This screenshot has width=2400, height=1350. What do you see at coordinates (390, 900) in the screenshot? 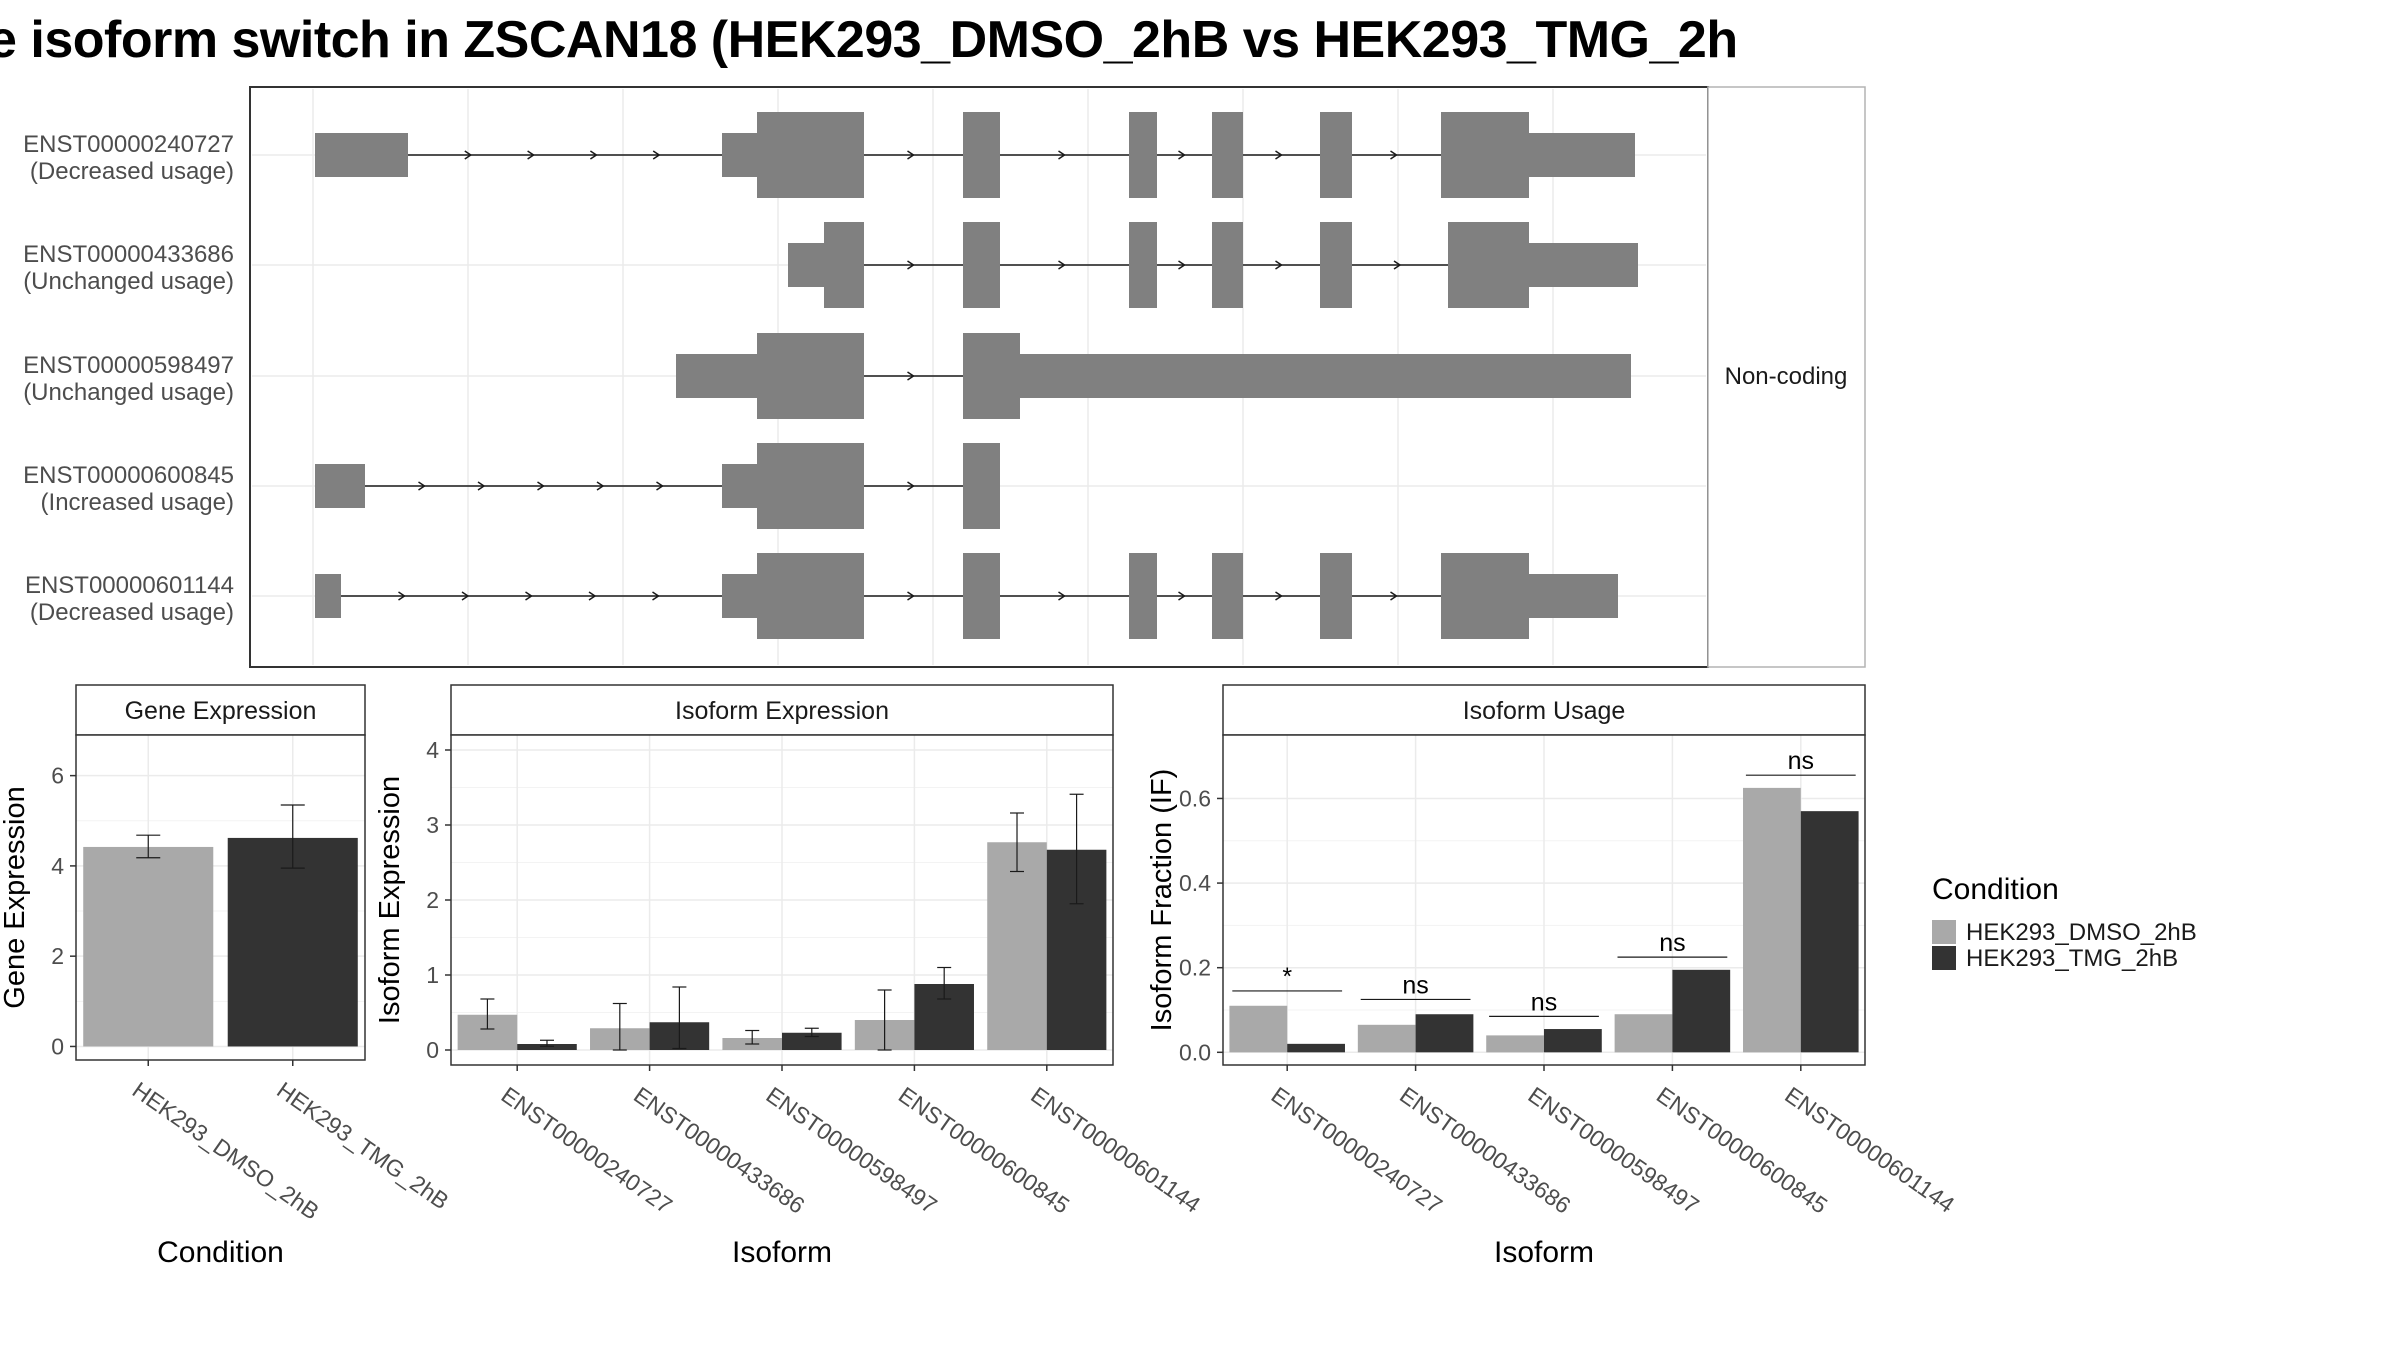
I see `y-axis-title: Isoform Expression` at bounding box center [390, 900].